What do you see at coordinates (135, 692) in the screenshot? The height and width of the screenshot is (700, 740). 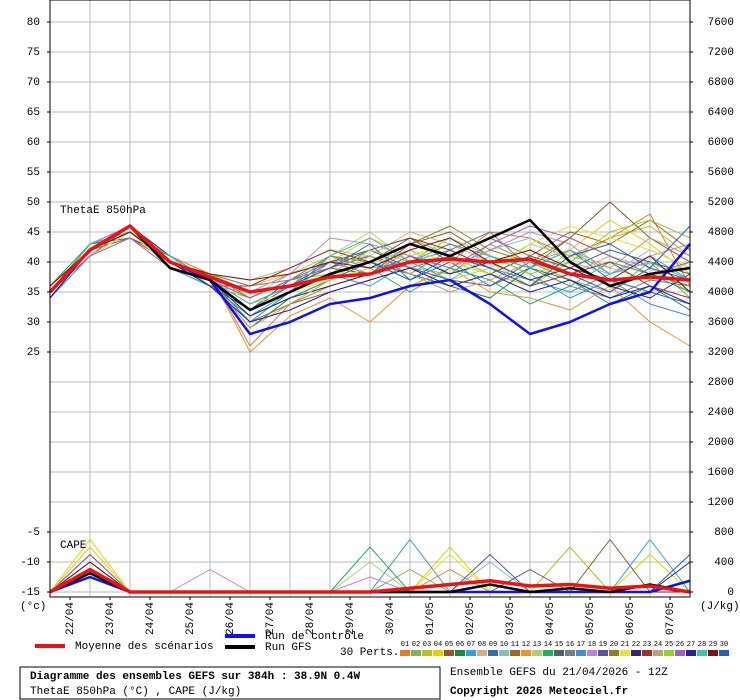 I see `chart-subtitle: ThetaE 850hPa (°C) , CAPE (J/kg)` at bounding box center [135, 692].